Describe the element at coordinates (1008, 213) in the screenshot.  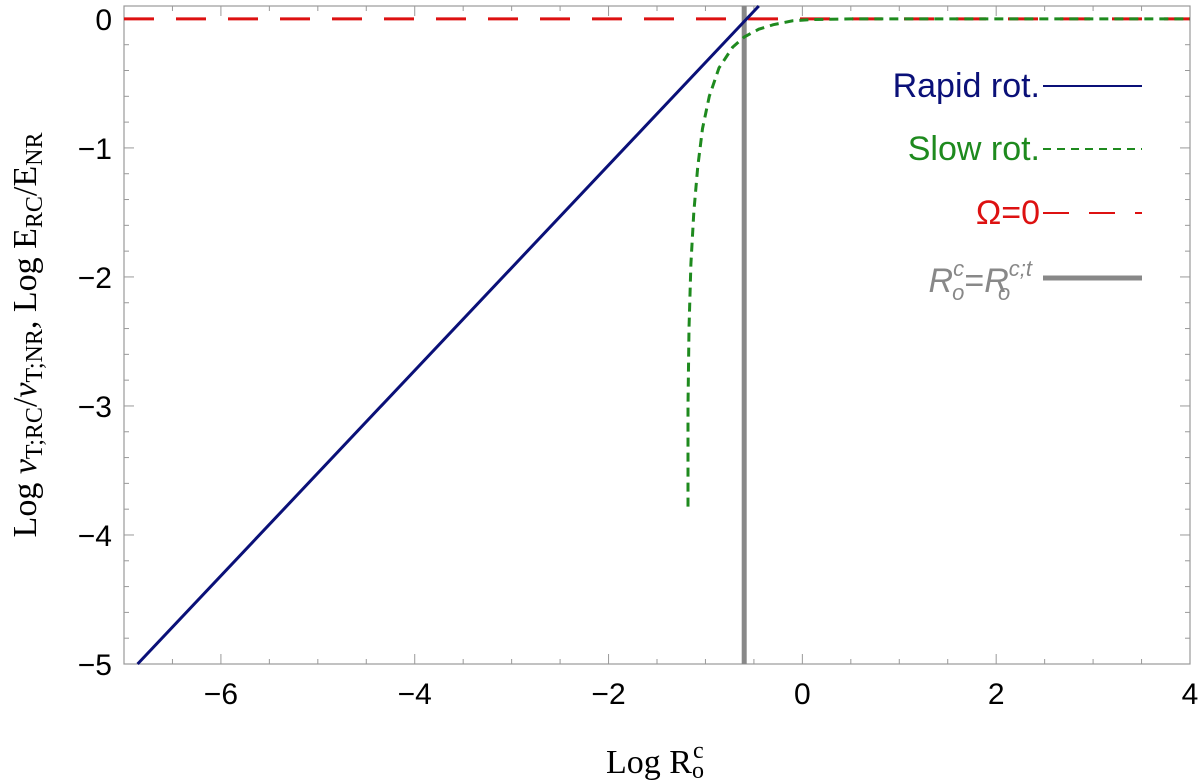
I see `legend-label-omega: Ω=0` at that location.